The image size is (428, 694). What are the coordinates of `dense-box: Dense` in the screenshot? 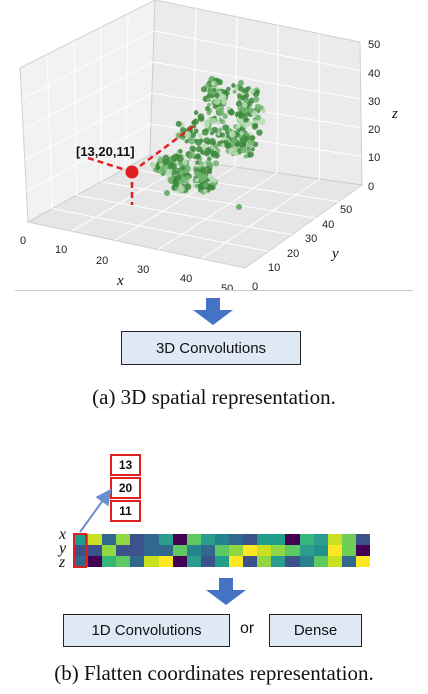 It's located at (315, 630).